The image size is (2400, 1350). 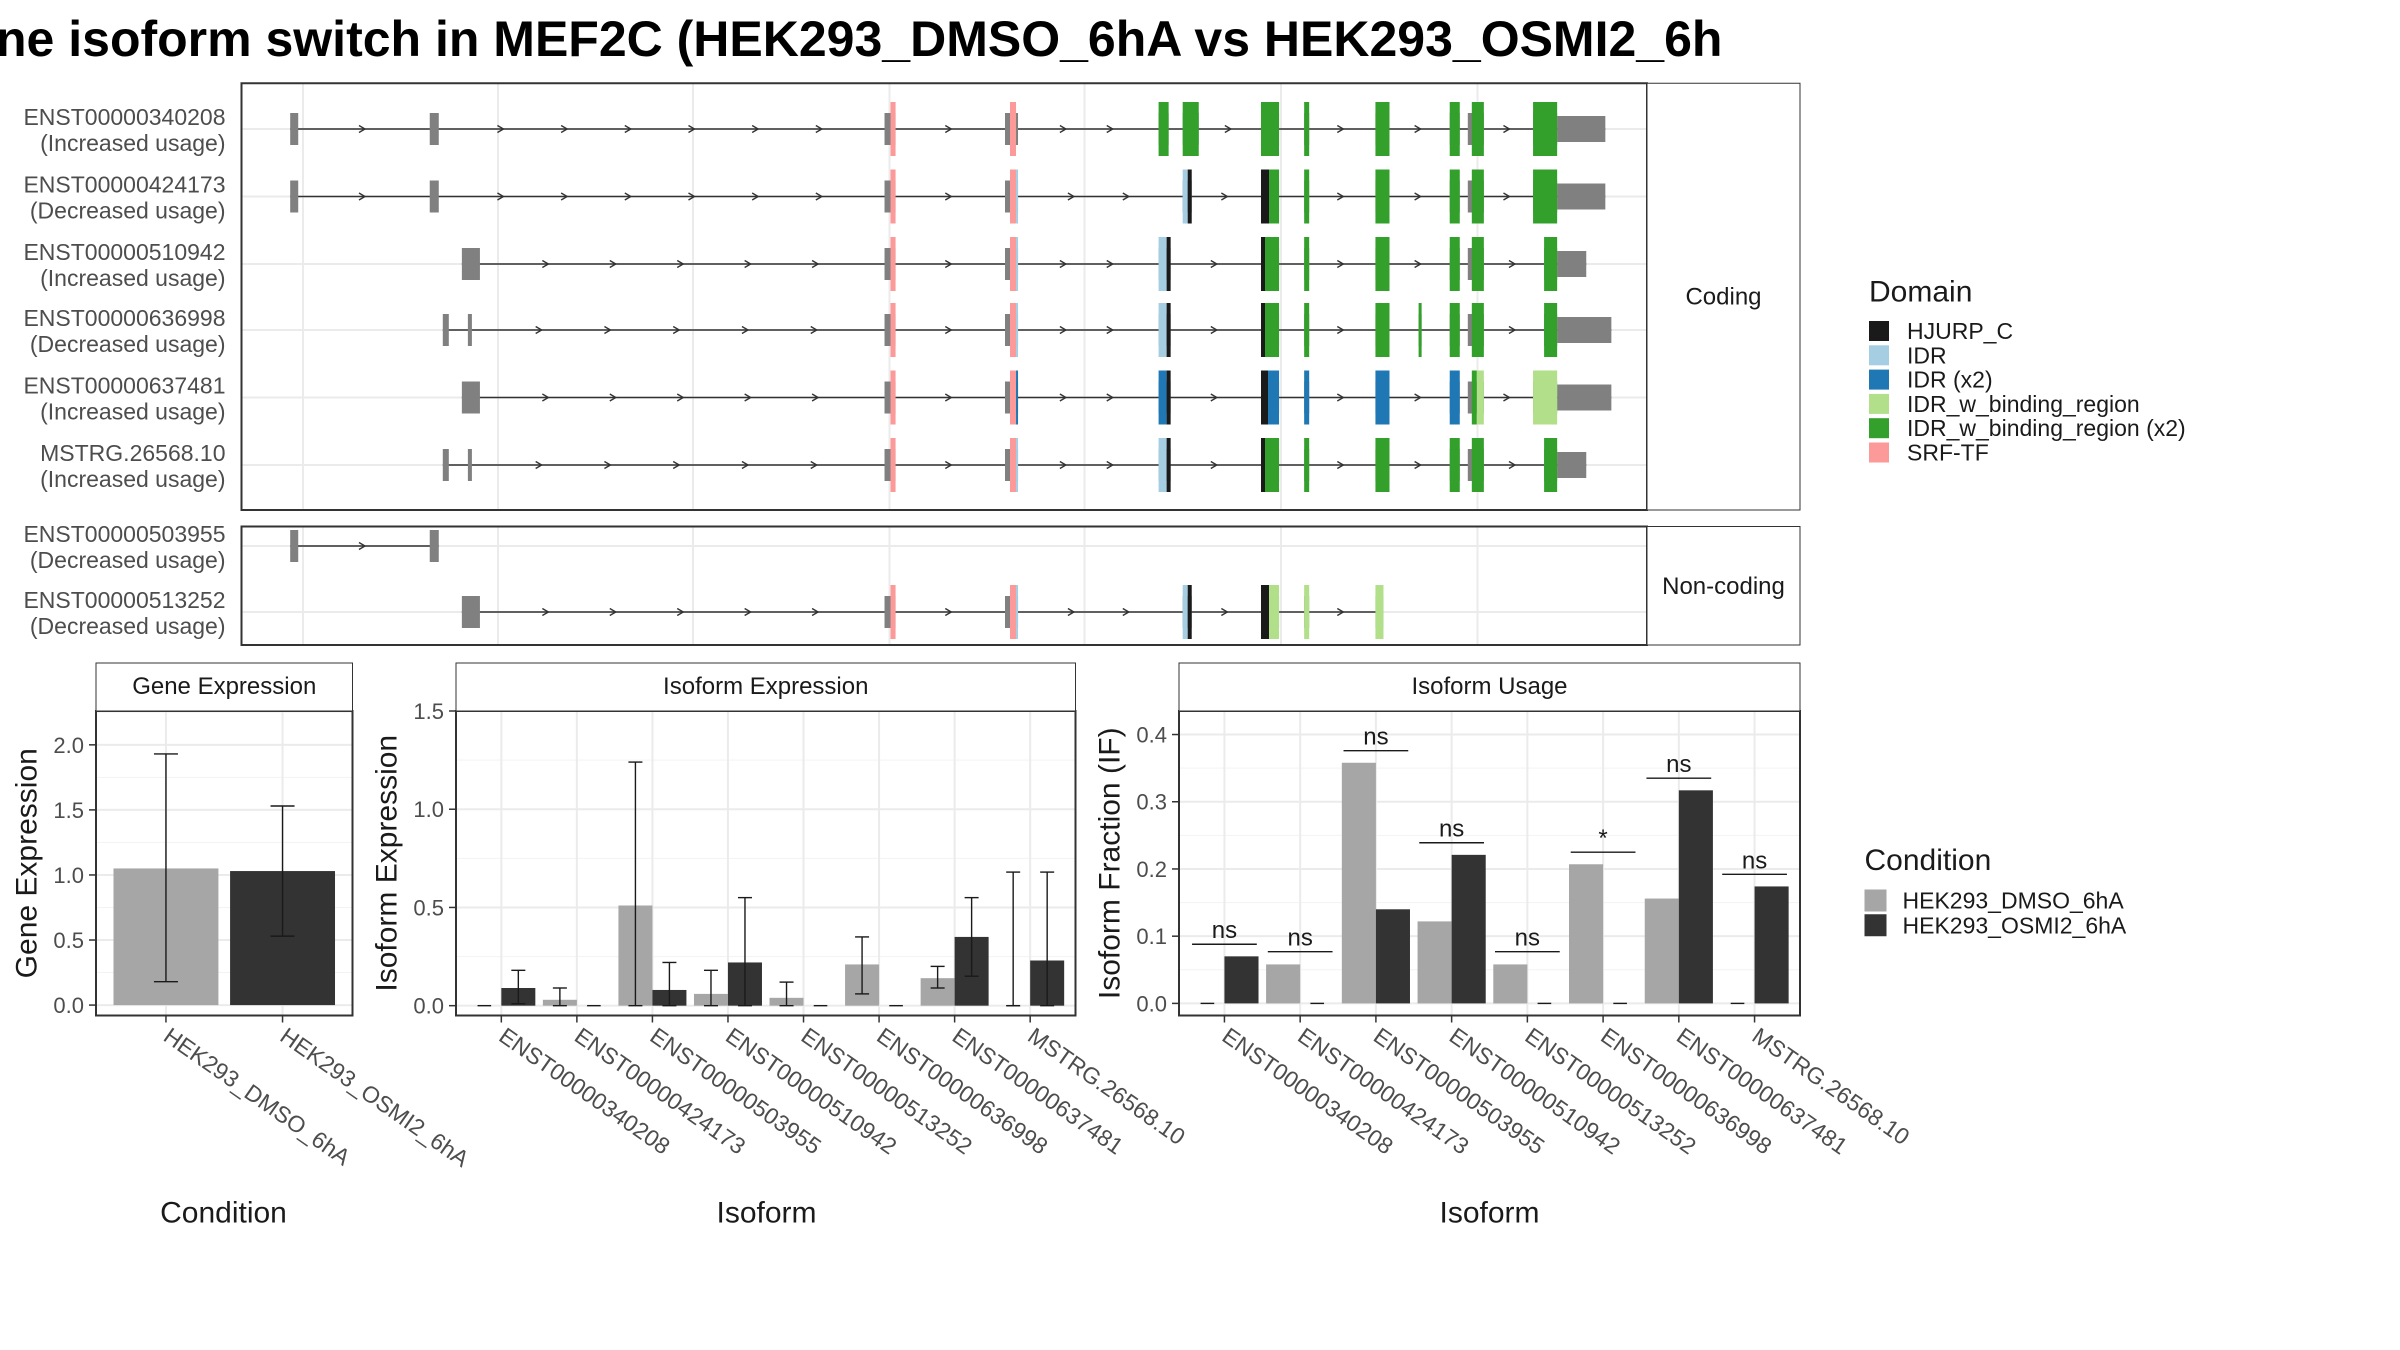 I want to click on isoform-id-label: MSTRG.26568.10, so click(x=132, y=453).